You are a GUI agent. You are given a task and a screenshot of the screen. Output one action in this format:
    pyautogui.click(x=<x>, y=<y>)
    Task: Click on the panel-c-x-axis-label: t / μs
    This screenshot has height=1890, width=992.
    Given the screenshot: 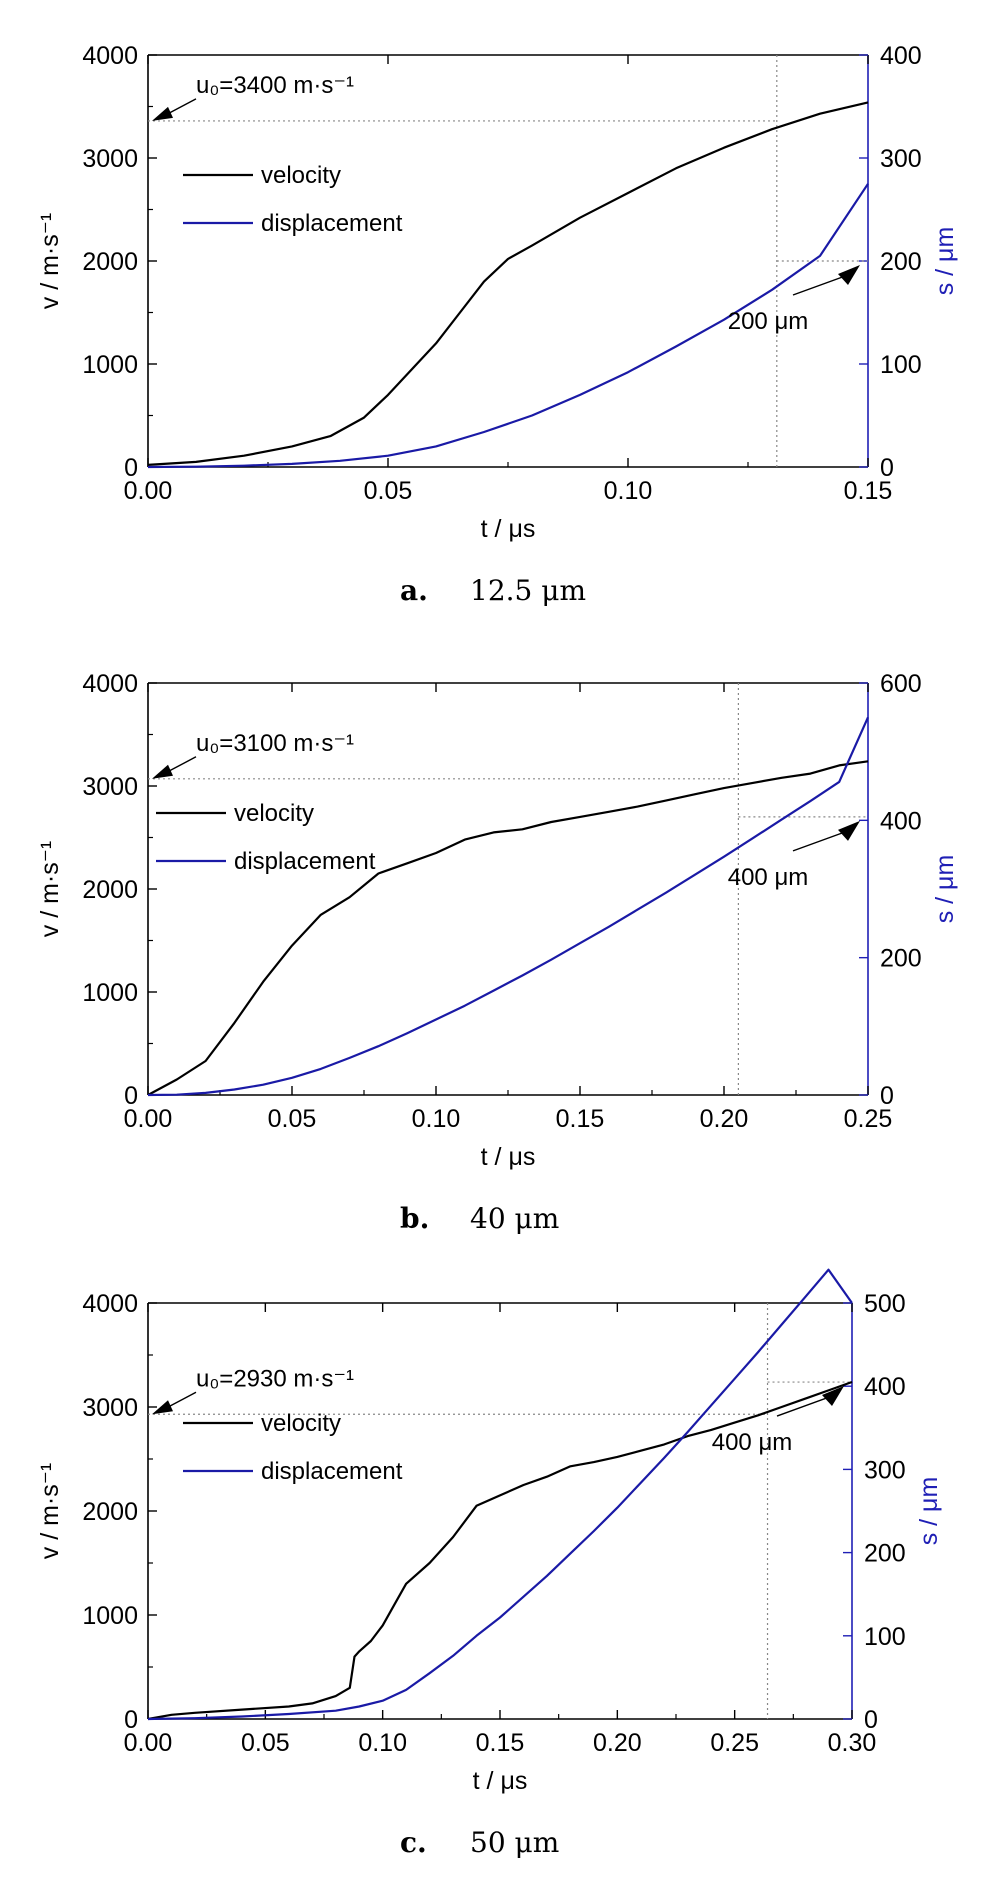 What is the action you would take?
    pyautogui.click(x=500, y=1781)
    